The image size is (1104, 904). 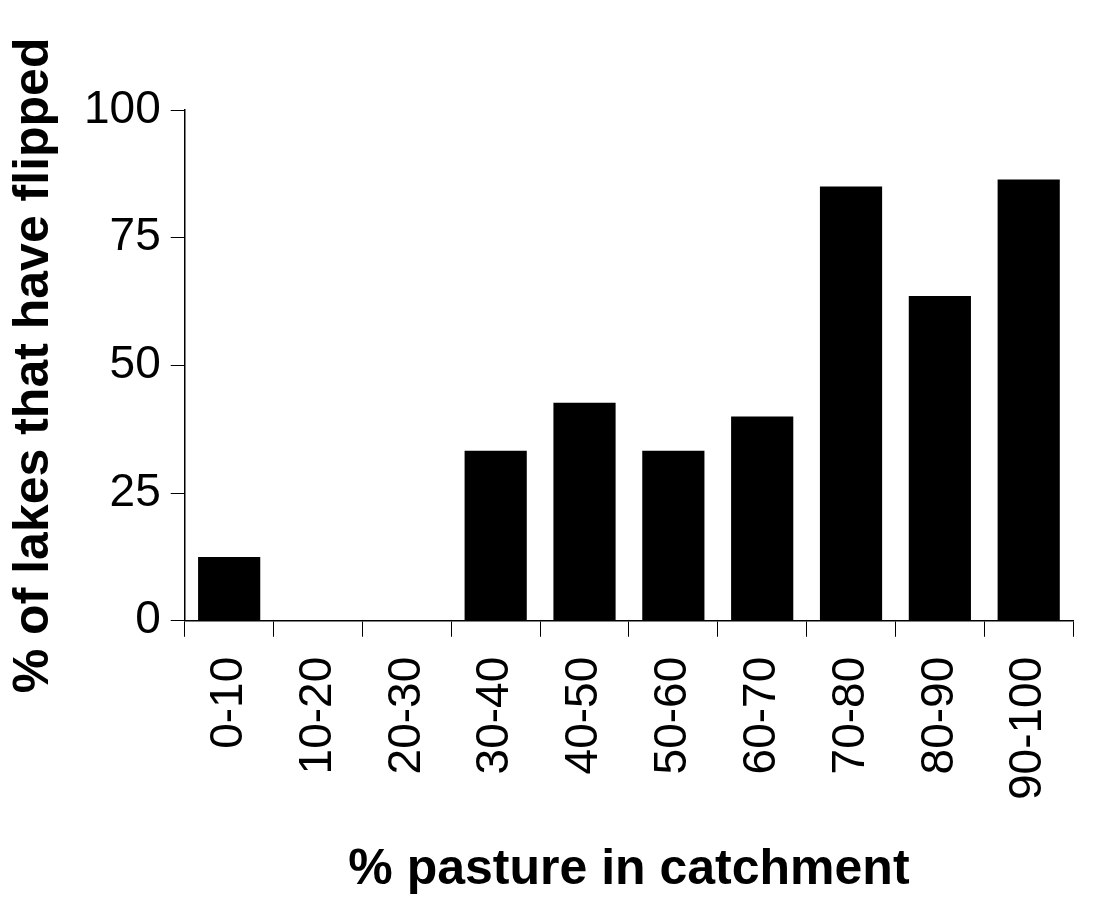 What do you see at coordinates (629, 866) in the screenshot?
I see `x-axis-title: % pasture in catchment` at bounding box center [629, 866].